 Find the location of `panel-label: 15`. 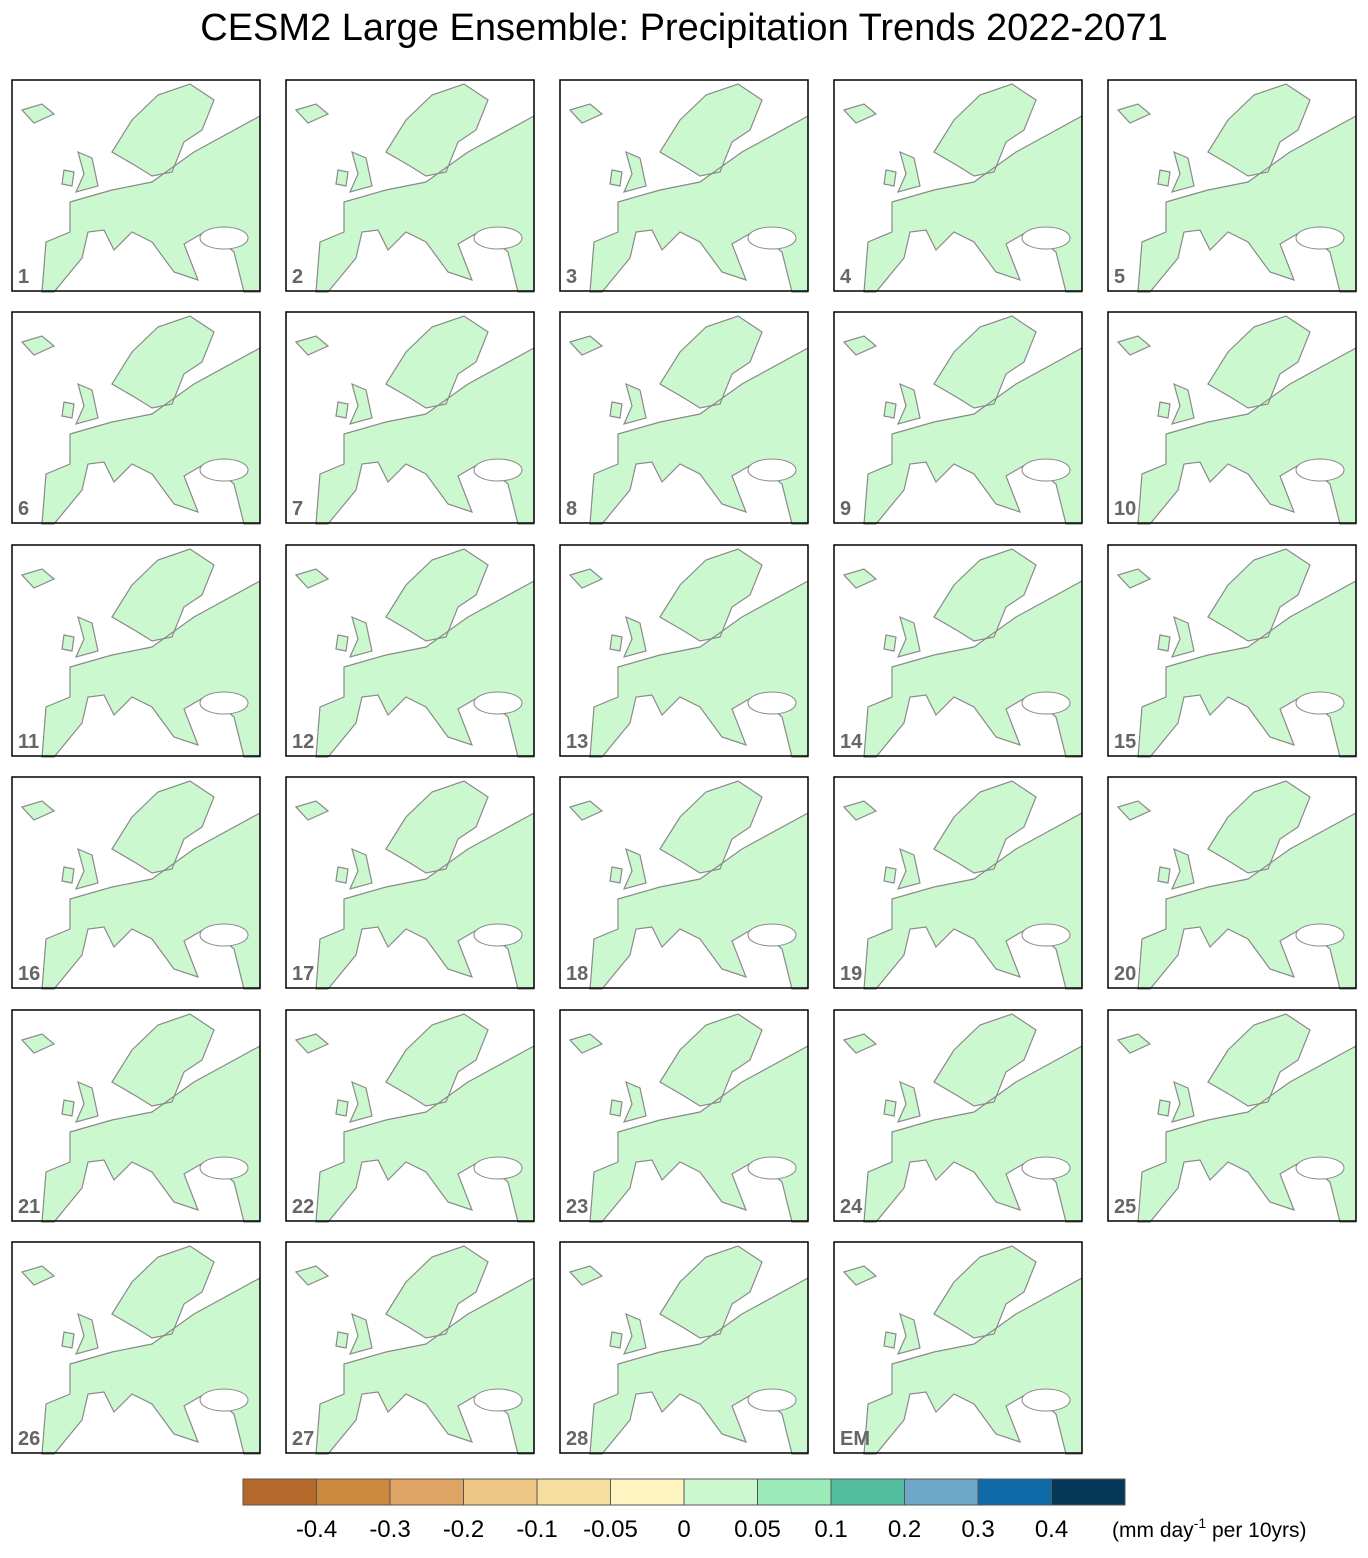

panel-label: 15 is located at coordinates (1125, 742).